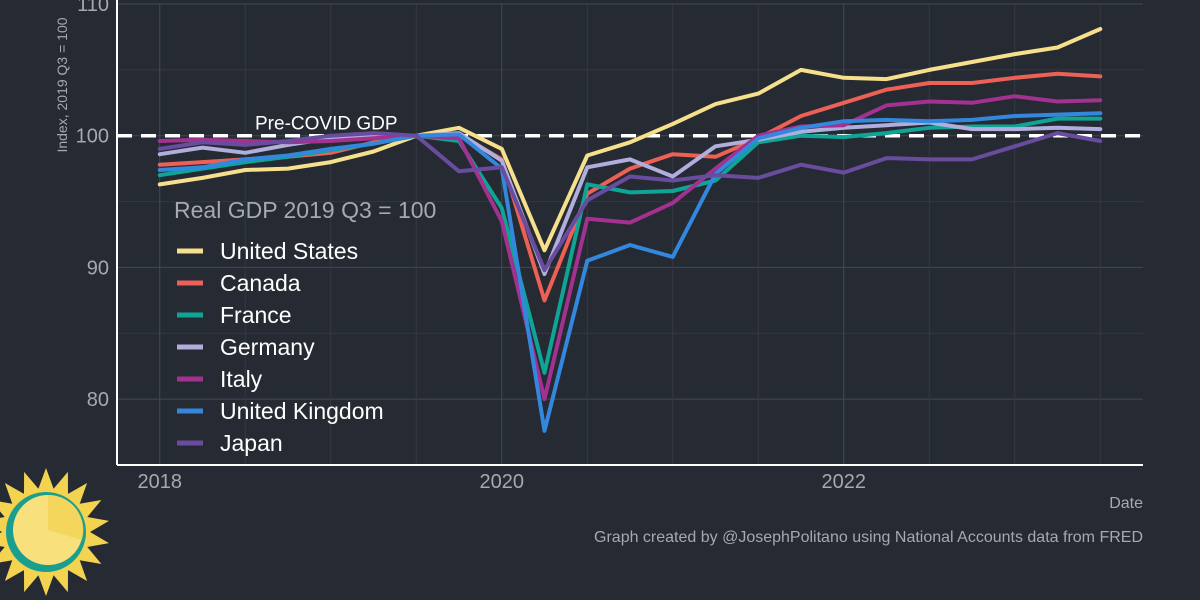  Describe the element at coordinates (256, 315) in the screenshot. I see `legend-label-france: France` at that location.